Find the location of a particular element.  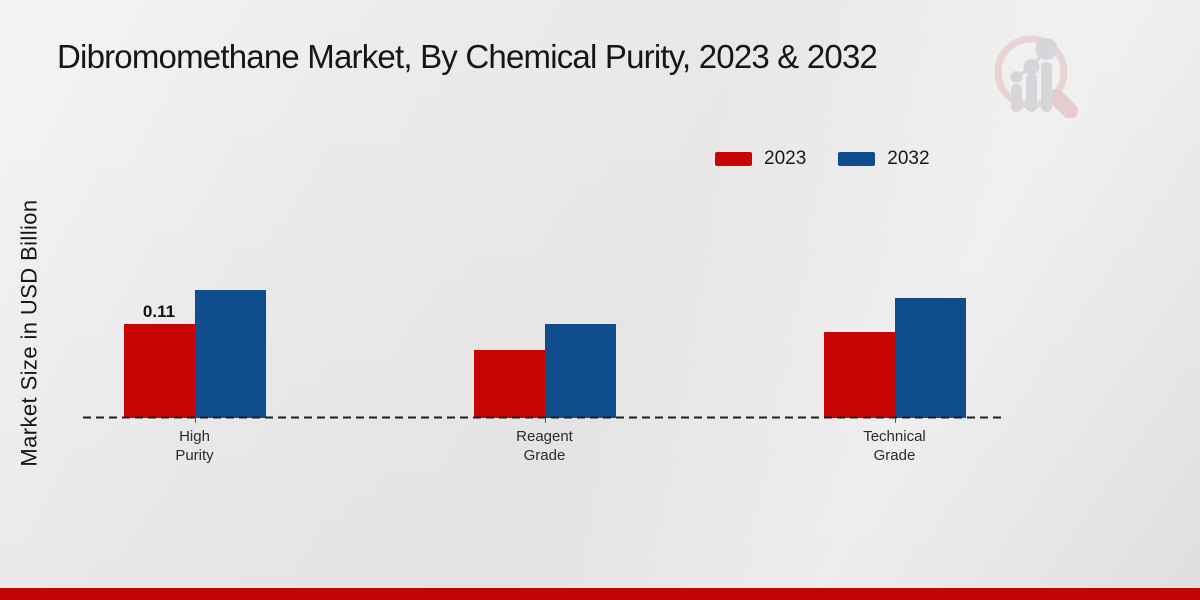

x-category-label-1: Reagent Grade is located at coordinates (544, 446).